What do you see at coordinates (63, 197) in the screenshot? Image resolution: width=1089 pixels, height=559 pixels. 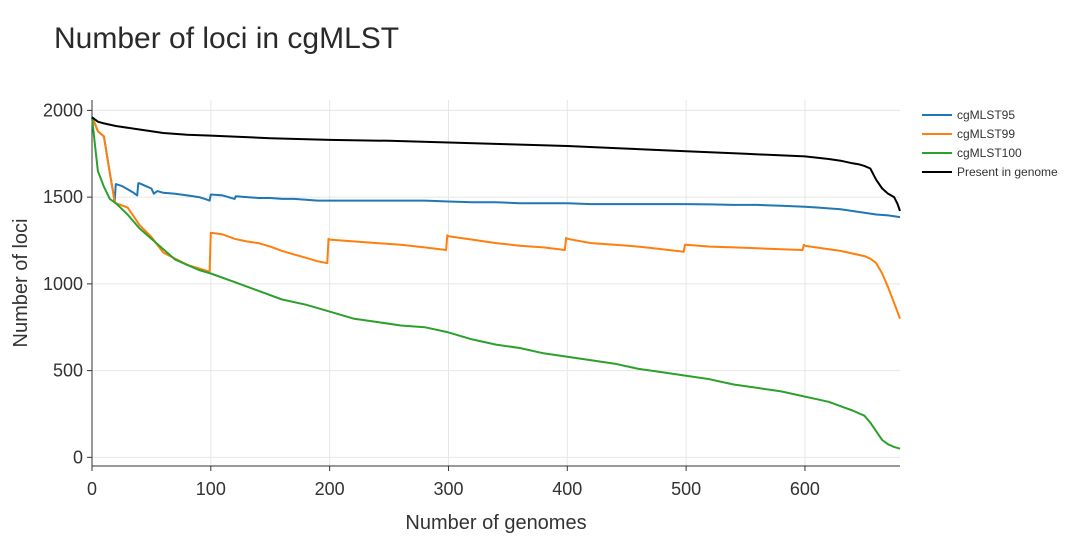 I see `y-tick-label: 1500` at bounding box center [63, 197].